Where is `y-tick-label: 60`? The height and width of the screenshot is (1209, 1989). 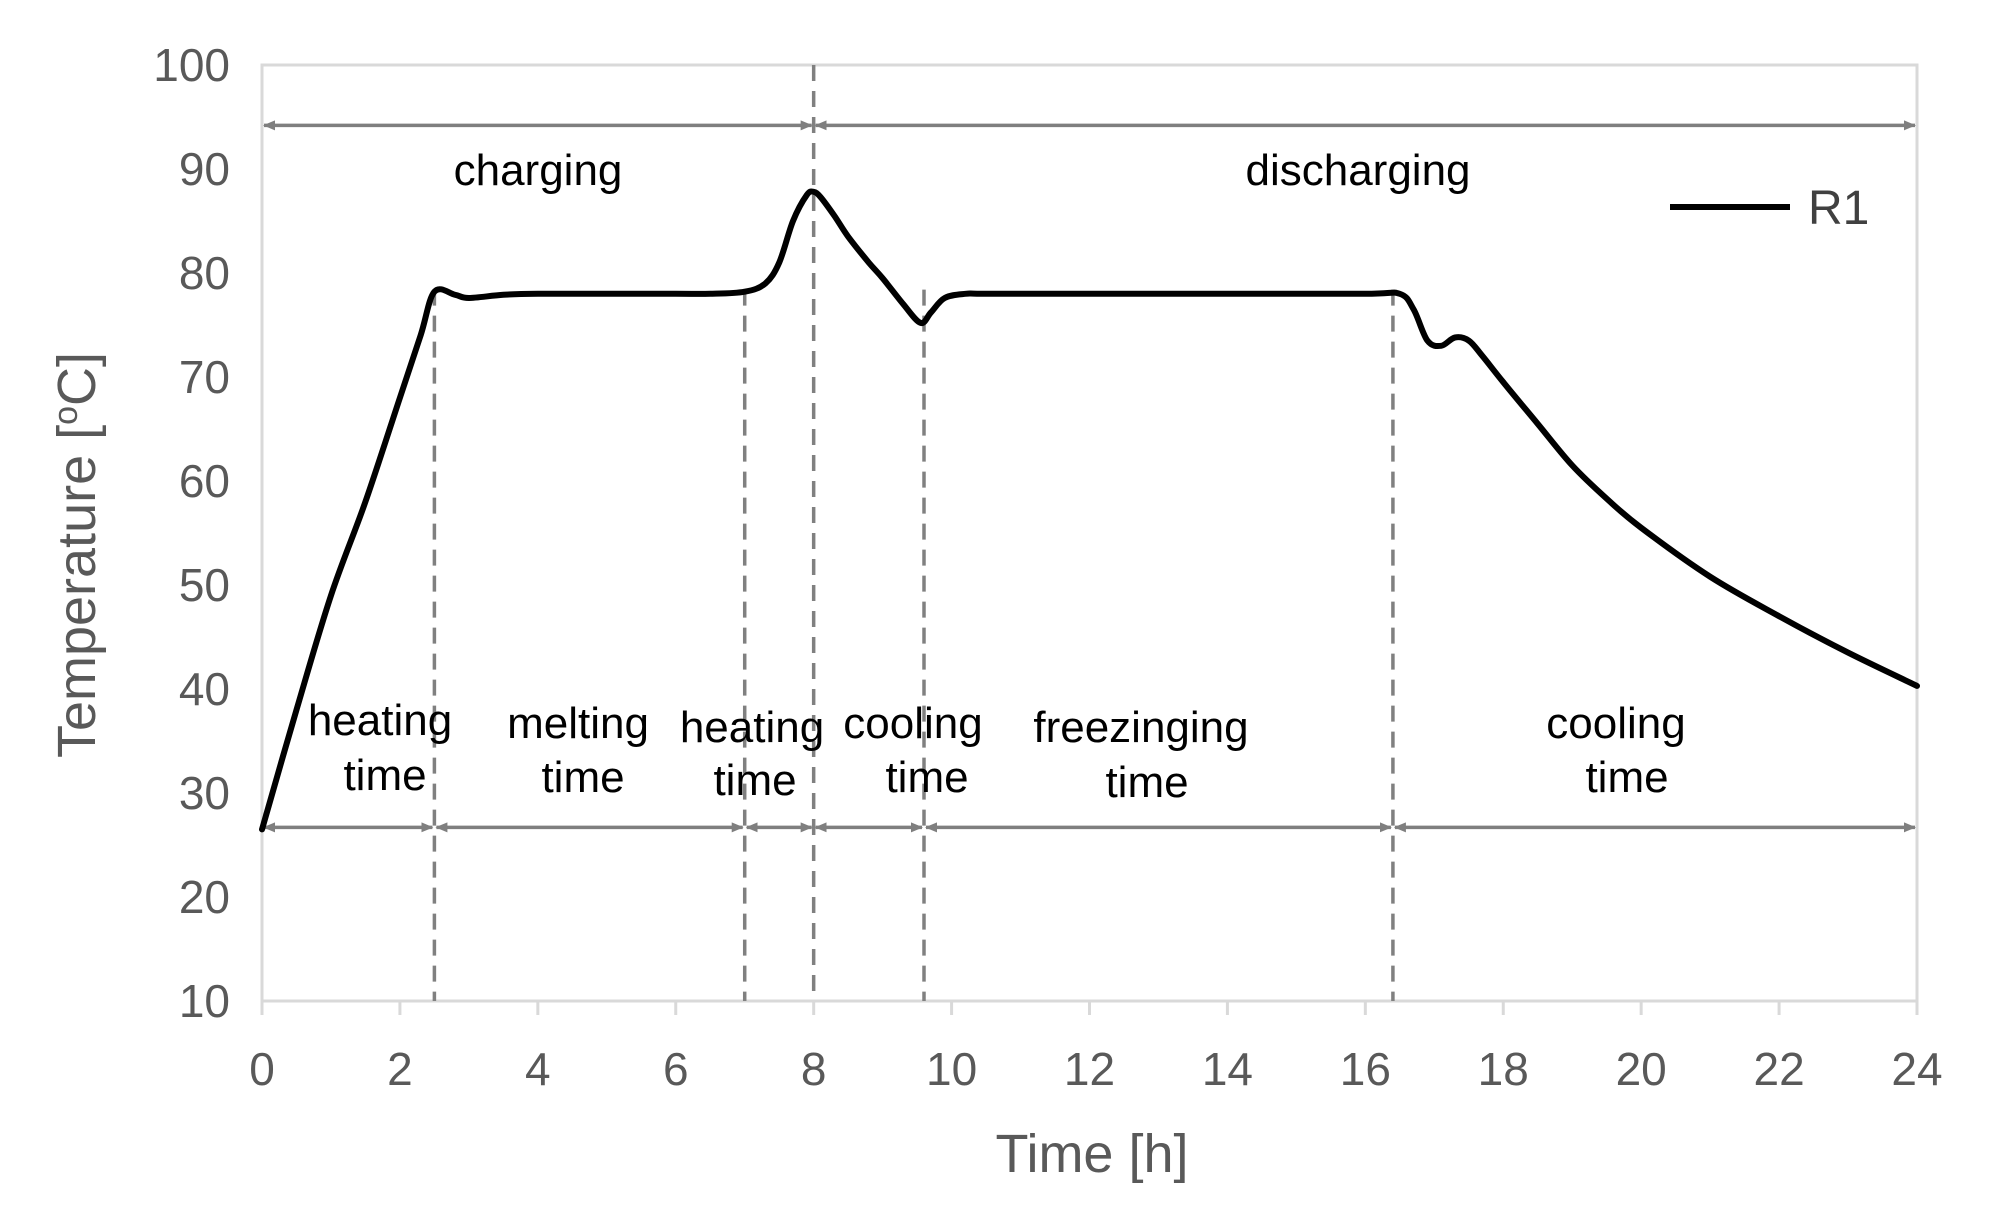 y-tick-label: 60 is located at coordinates (204, 481).